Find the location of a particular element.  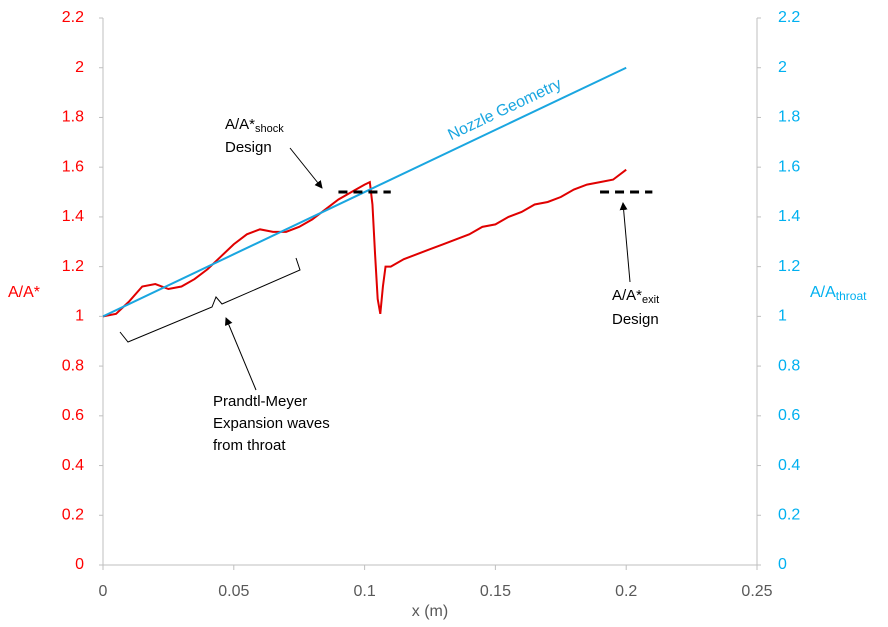

y2-tick-label: 0.6 is located at coordinates (789, 415).